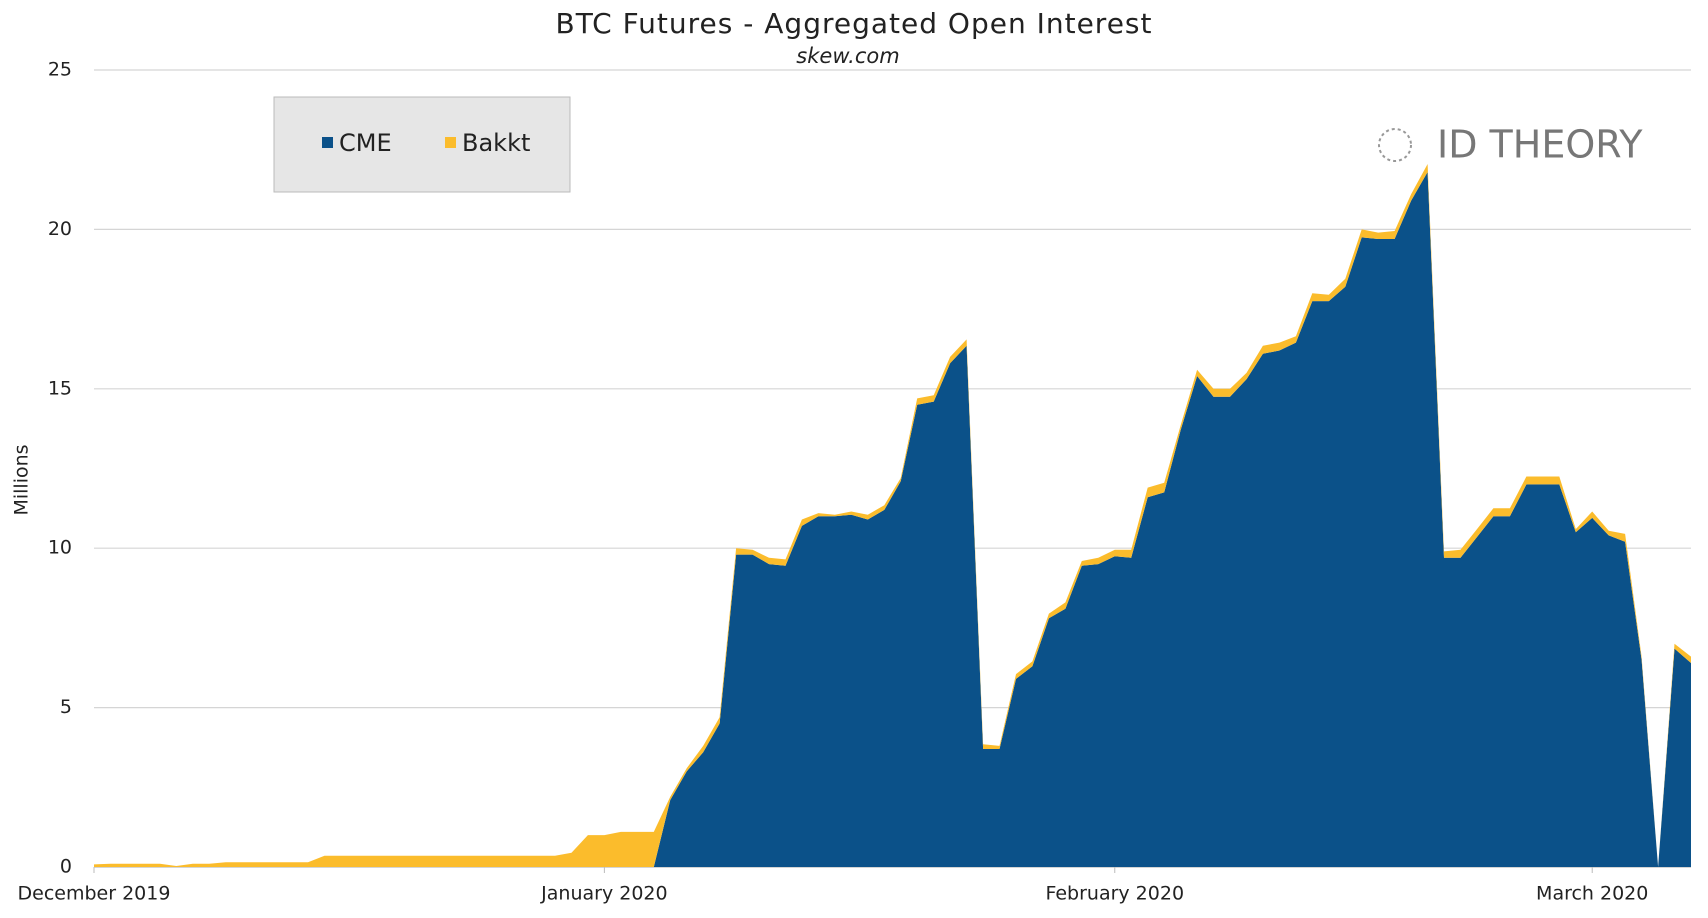 This screenshot has height=918, width=1708. Describe the element at coordinates (60, 548) in the screenshot. I see `y-tick-label: 10` at that location.